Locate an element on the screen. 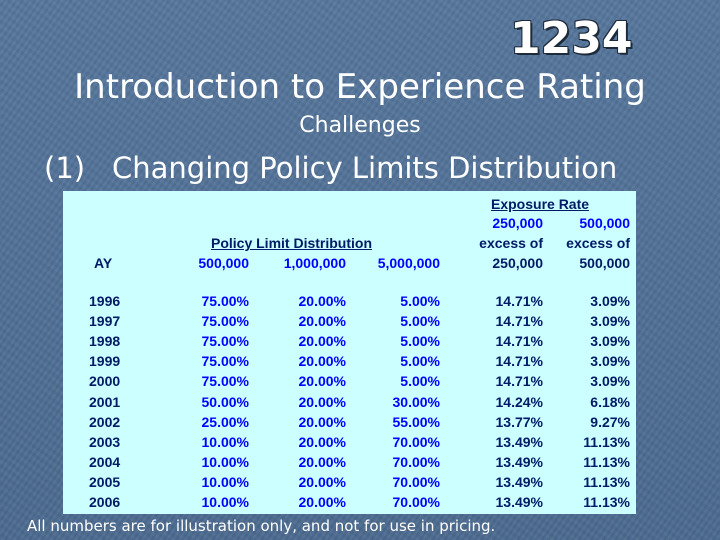  cell-ay: 2004 is located at coordinates (105, 462).